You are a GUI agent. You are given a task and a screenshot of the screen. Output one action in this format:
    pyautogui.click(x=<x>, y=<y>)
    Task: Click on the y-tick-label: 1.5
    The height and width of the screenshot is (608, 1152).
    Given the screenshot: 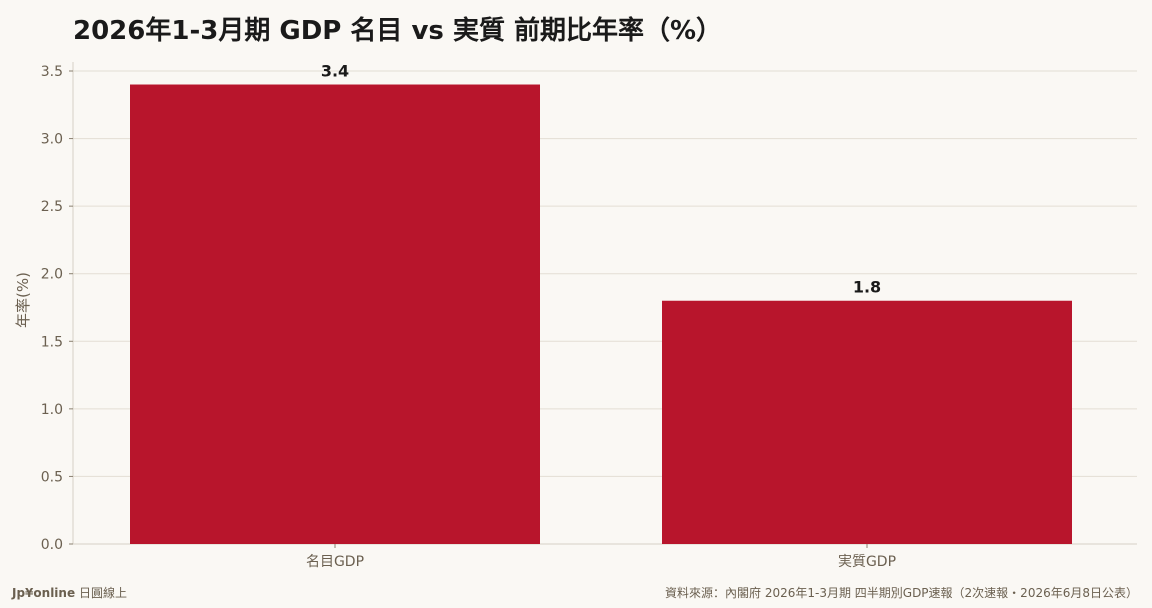 What is the action you would take?
    pyautogui.click(x=52, y=342)
    